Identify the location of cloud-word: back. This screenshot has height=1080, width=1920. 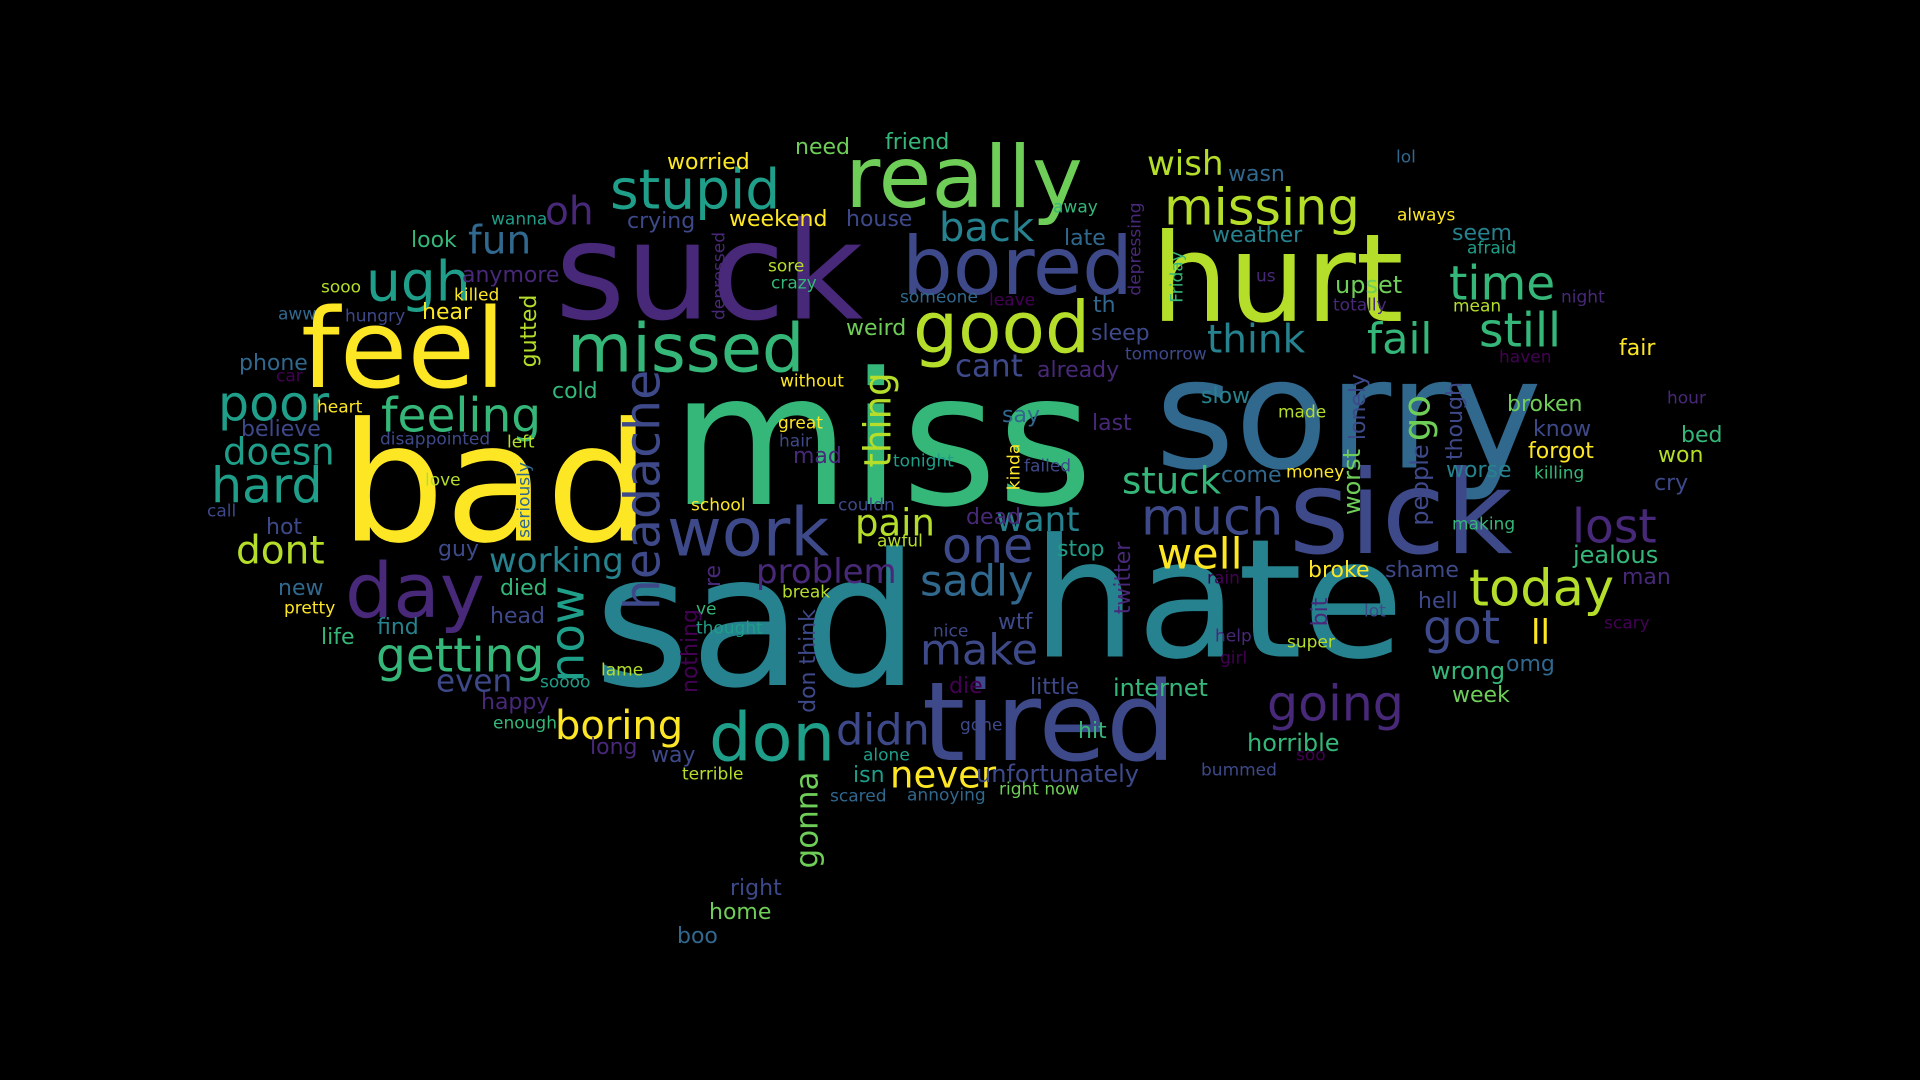
(987, 228).